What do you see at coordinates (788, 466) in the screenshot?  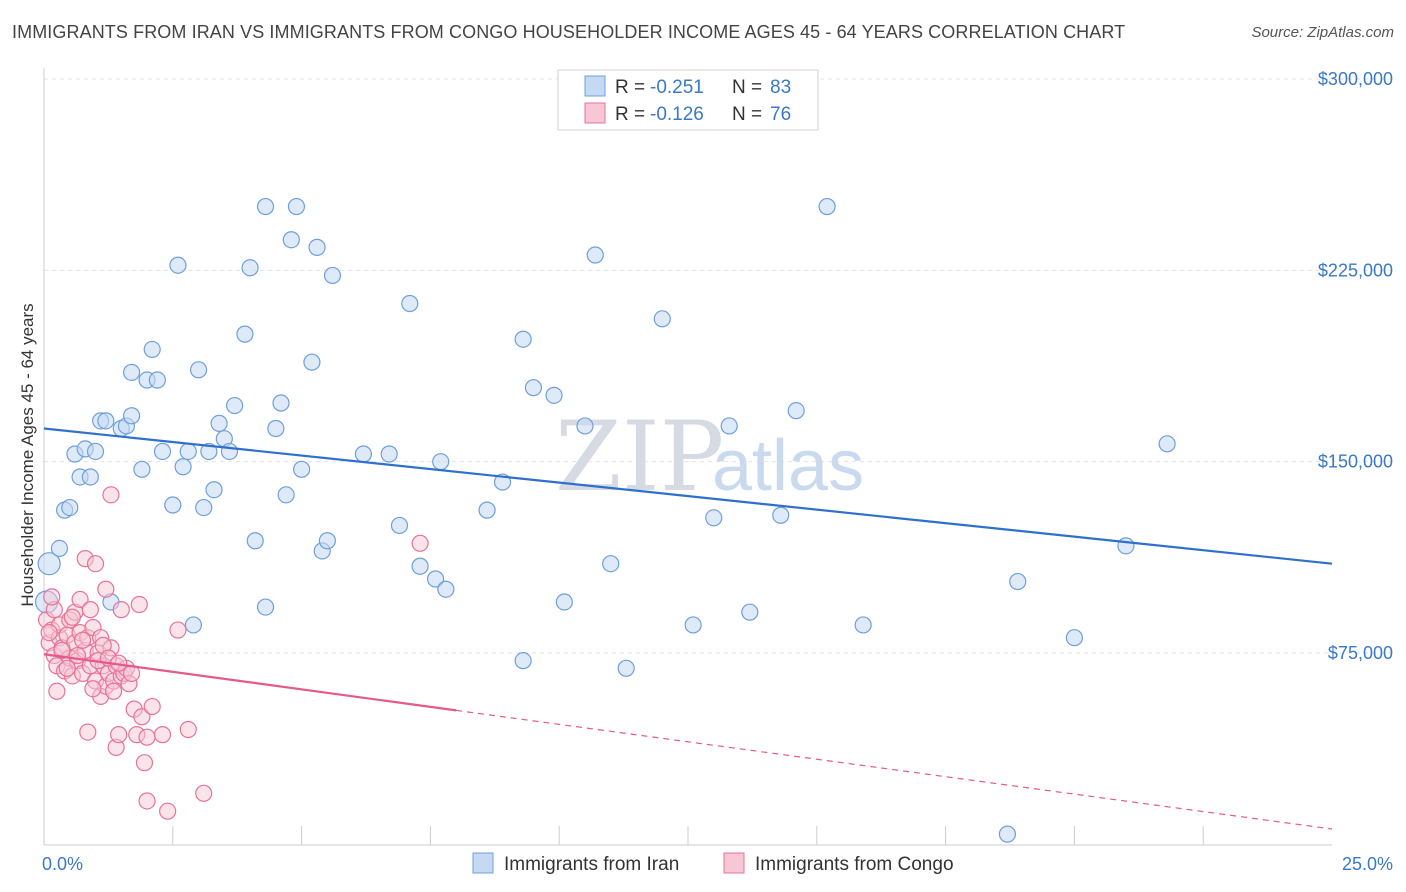 I see `watermark-atlas: atlas` at bounding box center [788, 466].